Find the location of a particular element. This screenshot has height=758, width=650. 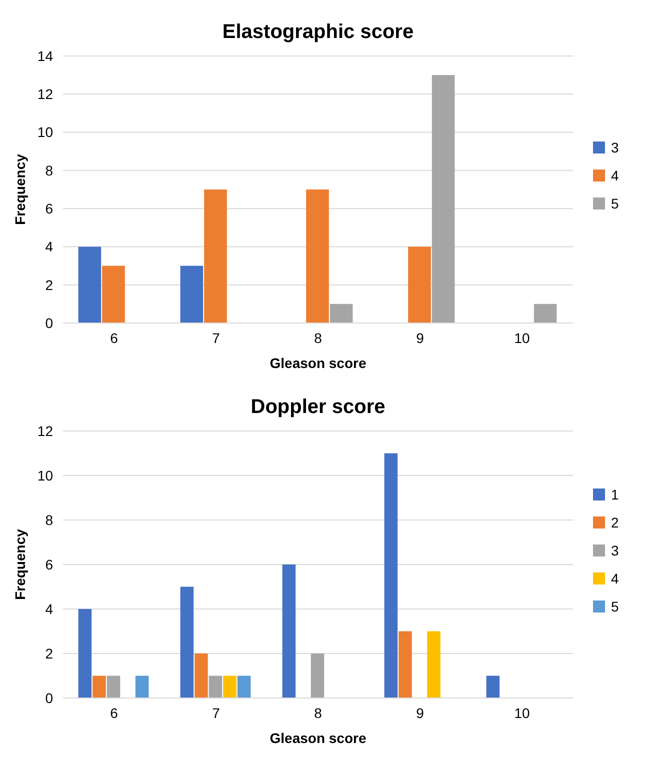

y-tick-label: 14 is located at coordinates (45, 56).